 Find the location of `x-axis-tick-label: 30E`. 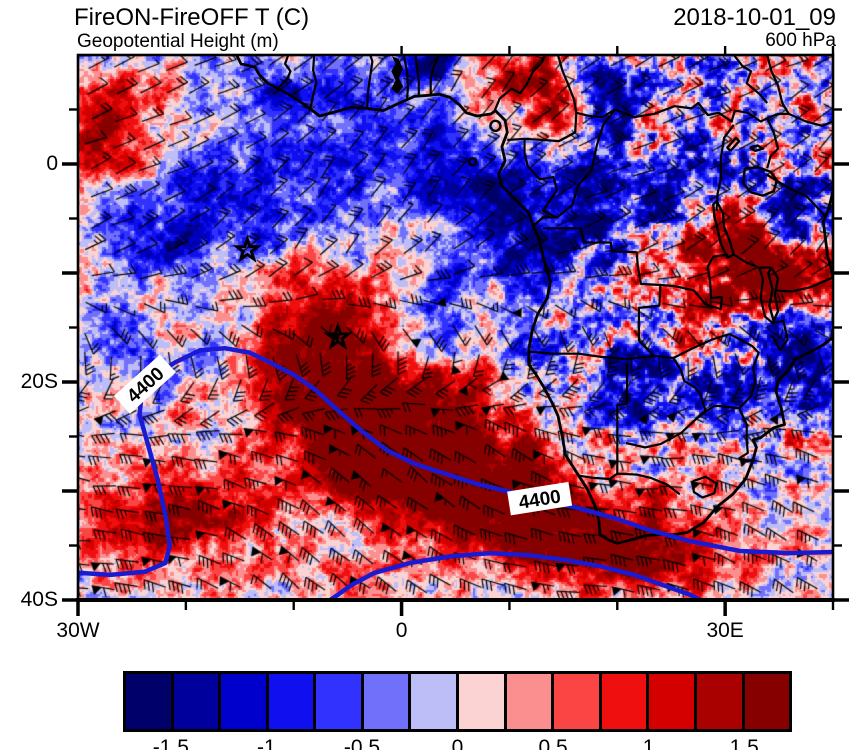

x-axis-tick-label: 30E is located at coordinates (725, 630).